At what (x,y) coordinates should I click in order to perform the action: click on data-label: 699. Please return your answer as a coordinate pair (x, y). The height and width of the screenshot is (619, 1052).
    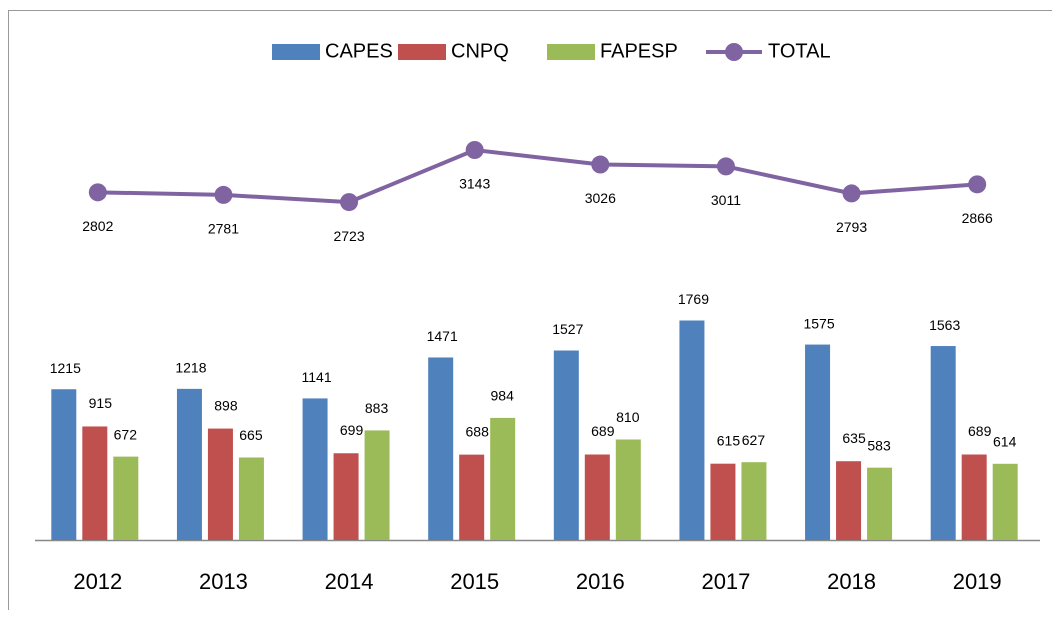
    Looking at the image, I should click on (352, 430).